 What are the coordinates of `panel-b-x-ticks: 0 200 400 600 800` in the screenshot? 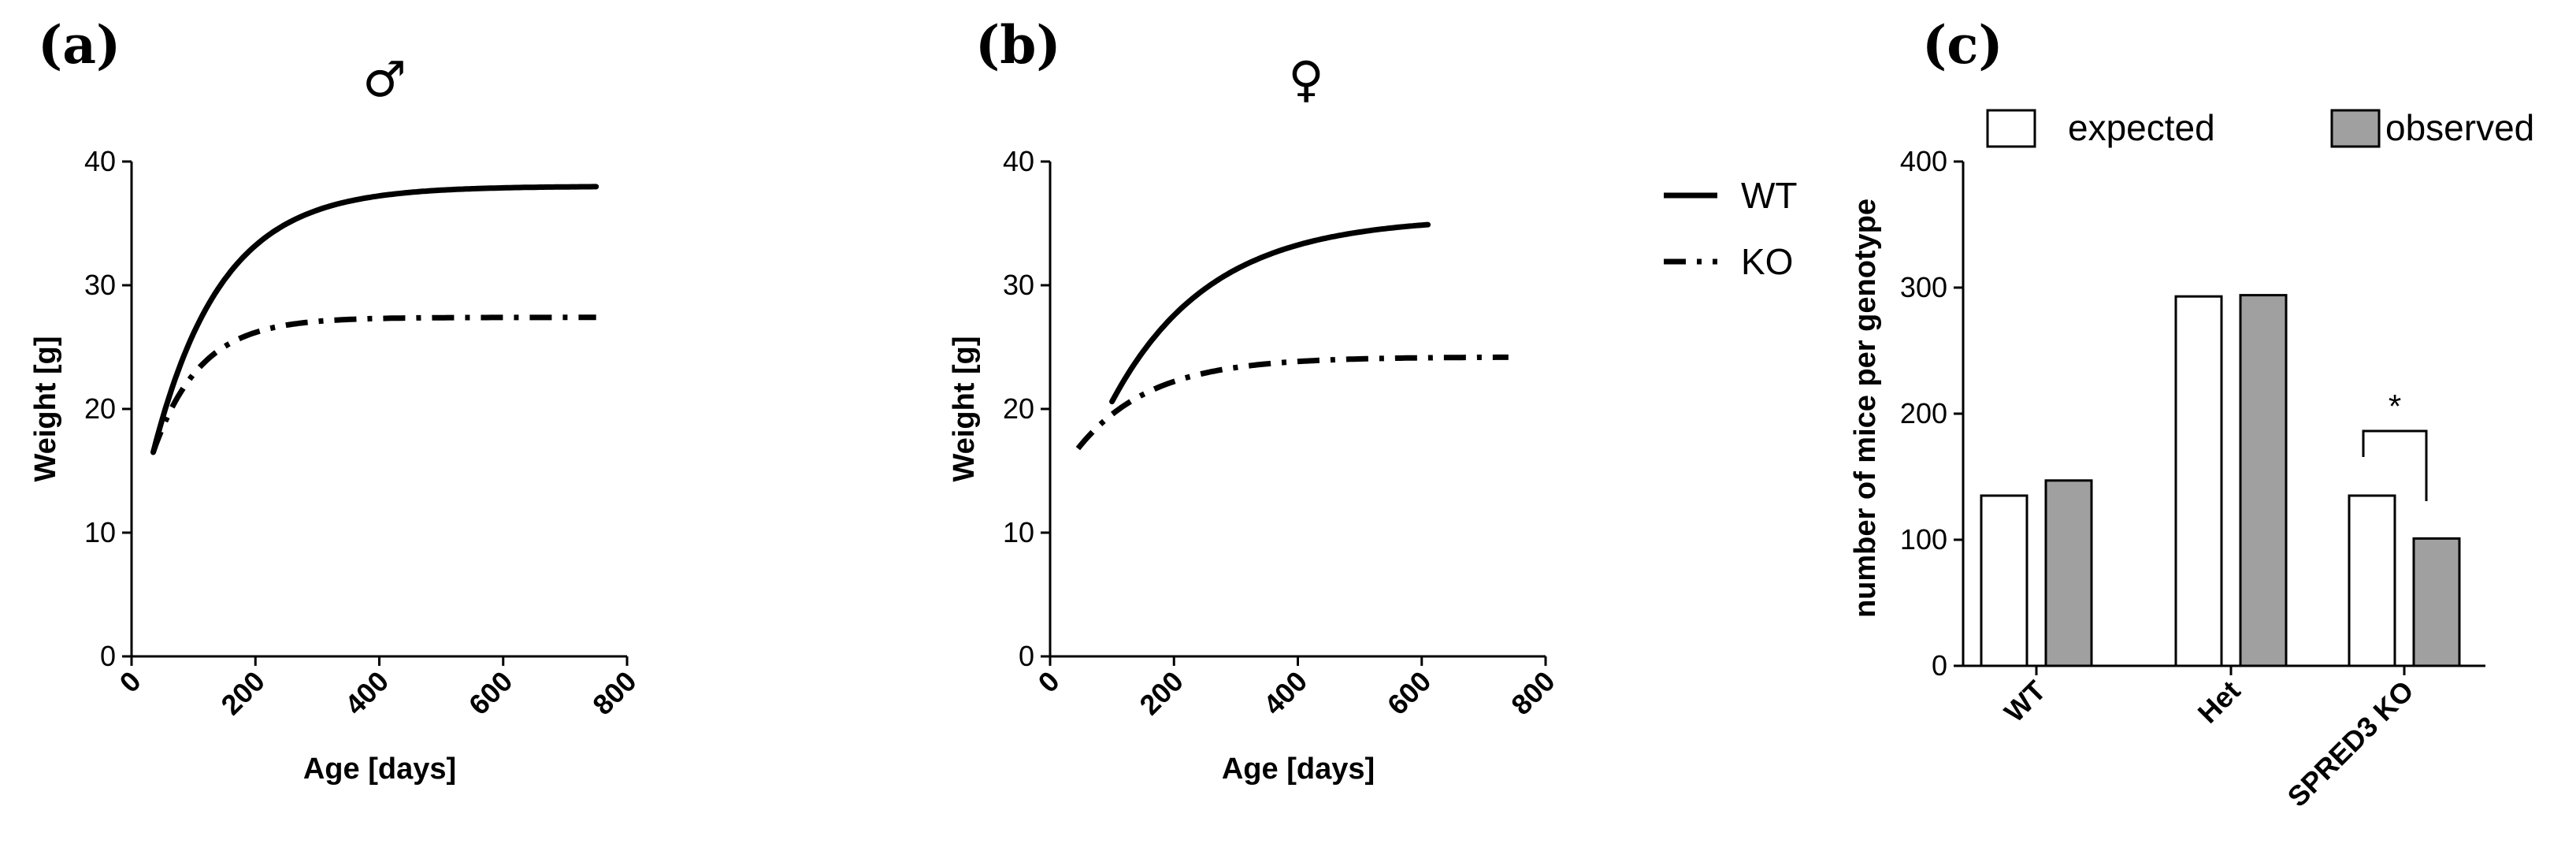 It's located at (1296, 688).